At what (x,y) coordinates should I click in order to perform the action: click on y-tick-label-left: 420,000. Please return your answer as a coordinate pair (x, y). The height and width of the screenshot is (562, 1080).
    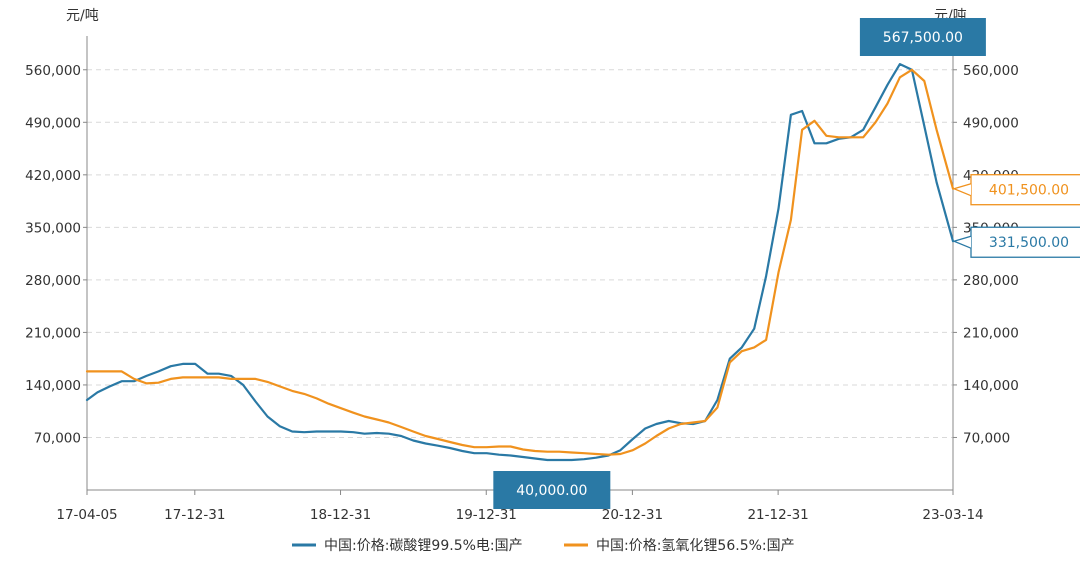
    Looking at the image, I should click on (53, 176).